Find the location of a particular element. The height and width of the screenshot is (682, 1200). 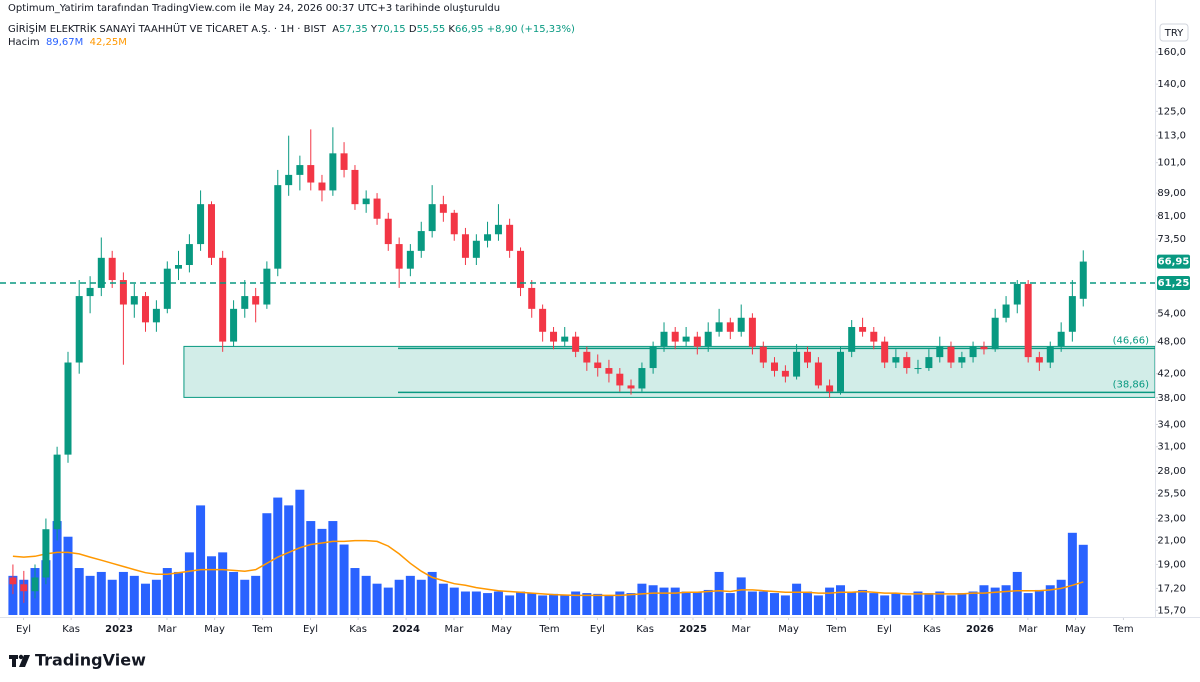

y-tick-label: 81,00 is located at coordinates (1171, 216).